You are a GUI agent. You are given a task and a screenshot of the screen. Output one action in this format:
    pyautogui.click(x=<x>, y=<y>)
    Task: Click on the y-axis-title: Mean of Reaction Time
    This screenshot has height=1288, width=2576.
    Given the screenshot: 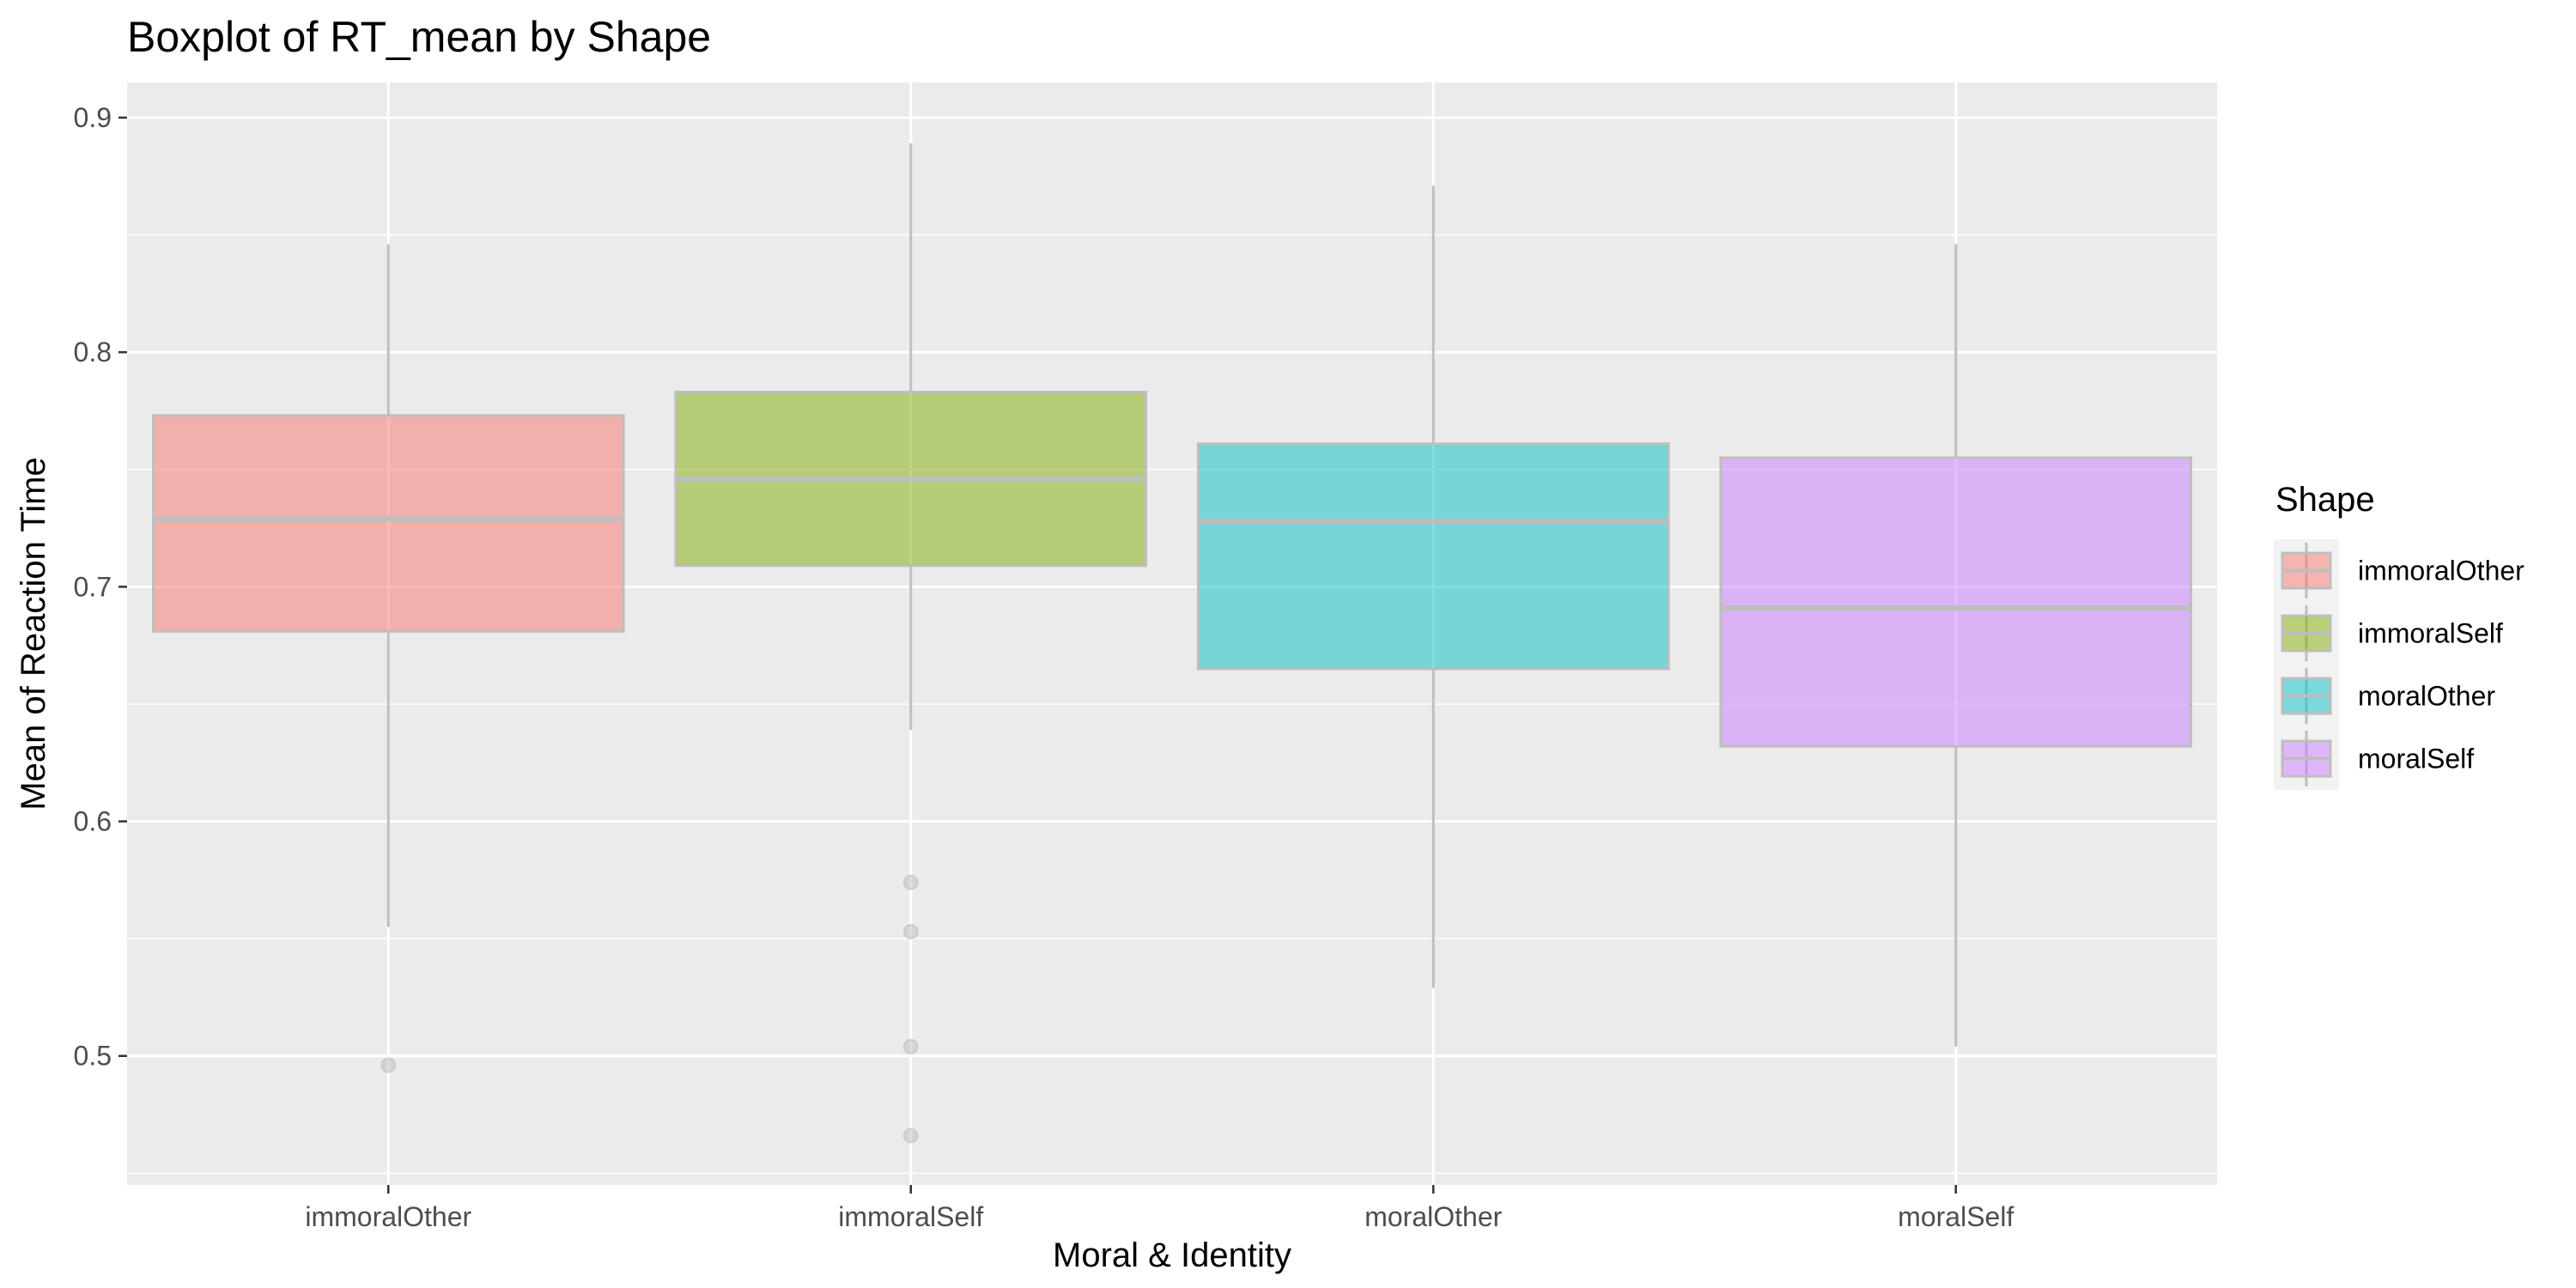 What is the action you would take?
    pyautogui.click(x=33, y=633)
    